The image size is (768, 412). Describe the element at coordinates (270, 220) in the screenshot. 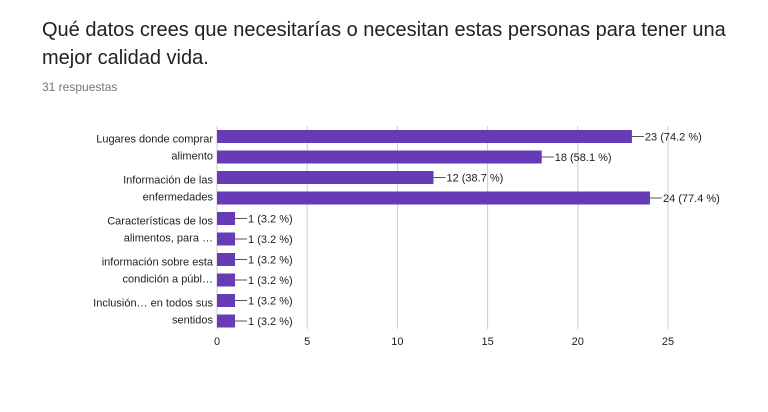

I see `value-label-4: 1 (3.2 %)` at that location.